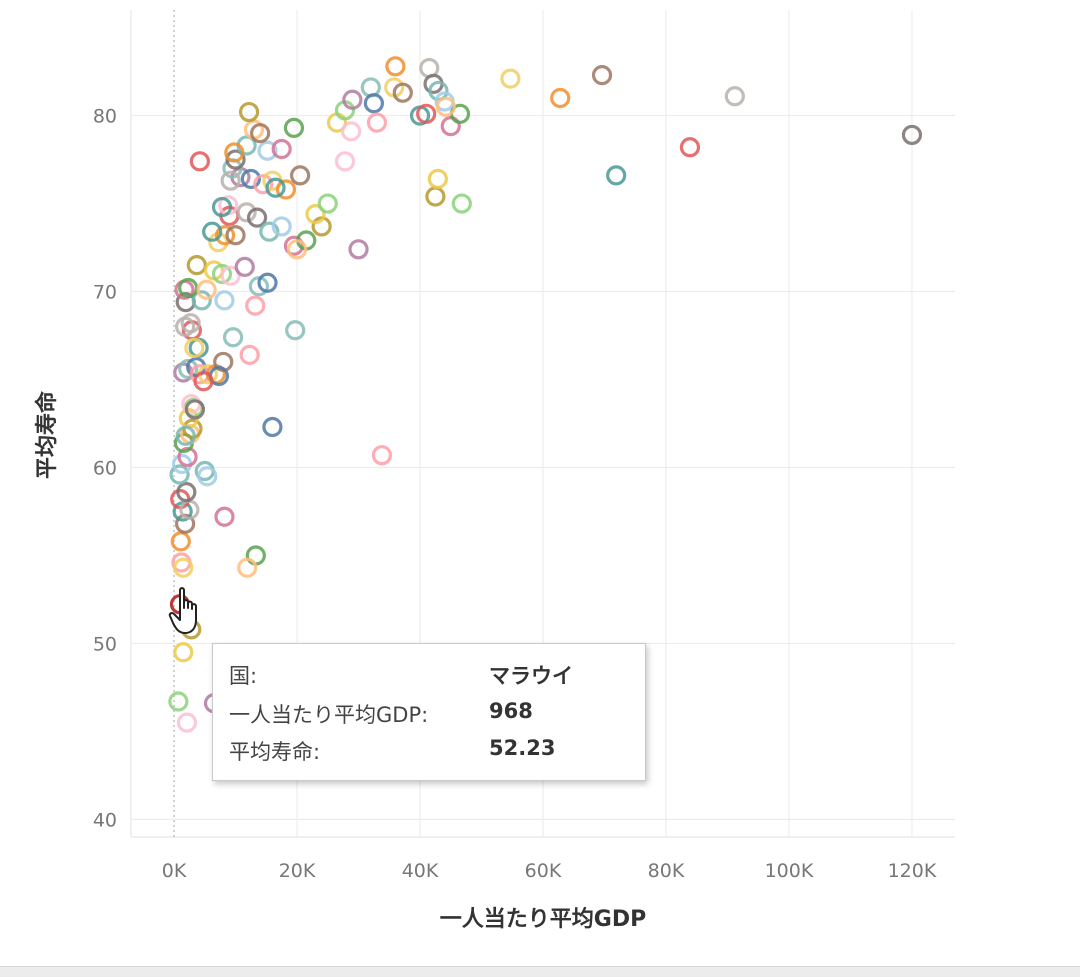  Describe the element at coordinates (105, 117) in the screenshot. I see `y-tick-label: 80` at that location.